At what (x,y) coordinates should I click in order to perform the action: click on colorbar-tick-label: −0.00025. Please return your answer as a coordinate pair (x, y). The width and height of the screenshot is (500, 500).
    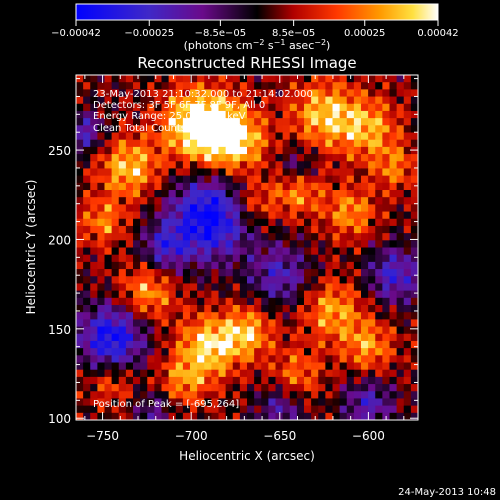
    Looking at the image, I should click on (149, 33).